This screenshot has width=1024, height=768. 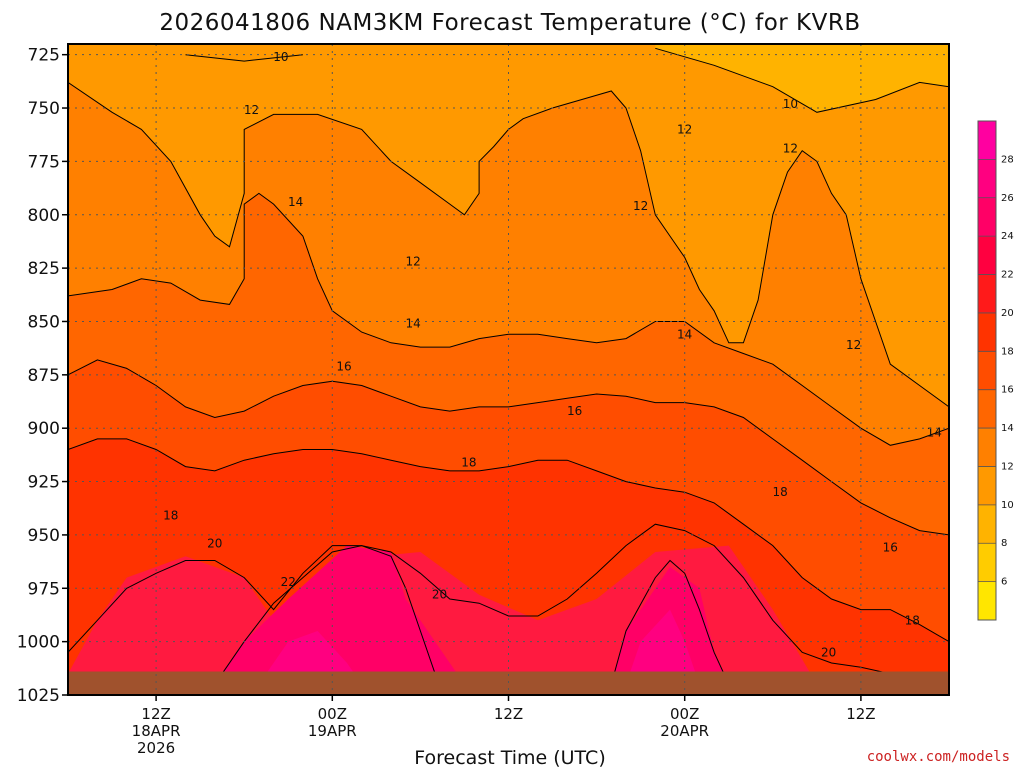 I want to click on colorbar-label: 24, so click(x=1007, y=236).